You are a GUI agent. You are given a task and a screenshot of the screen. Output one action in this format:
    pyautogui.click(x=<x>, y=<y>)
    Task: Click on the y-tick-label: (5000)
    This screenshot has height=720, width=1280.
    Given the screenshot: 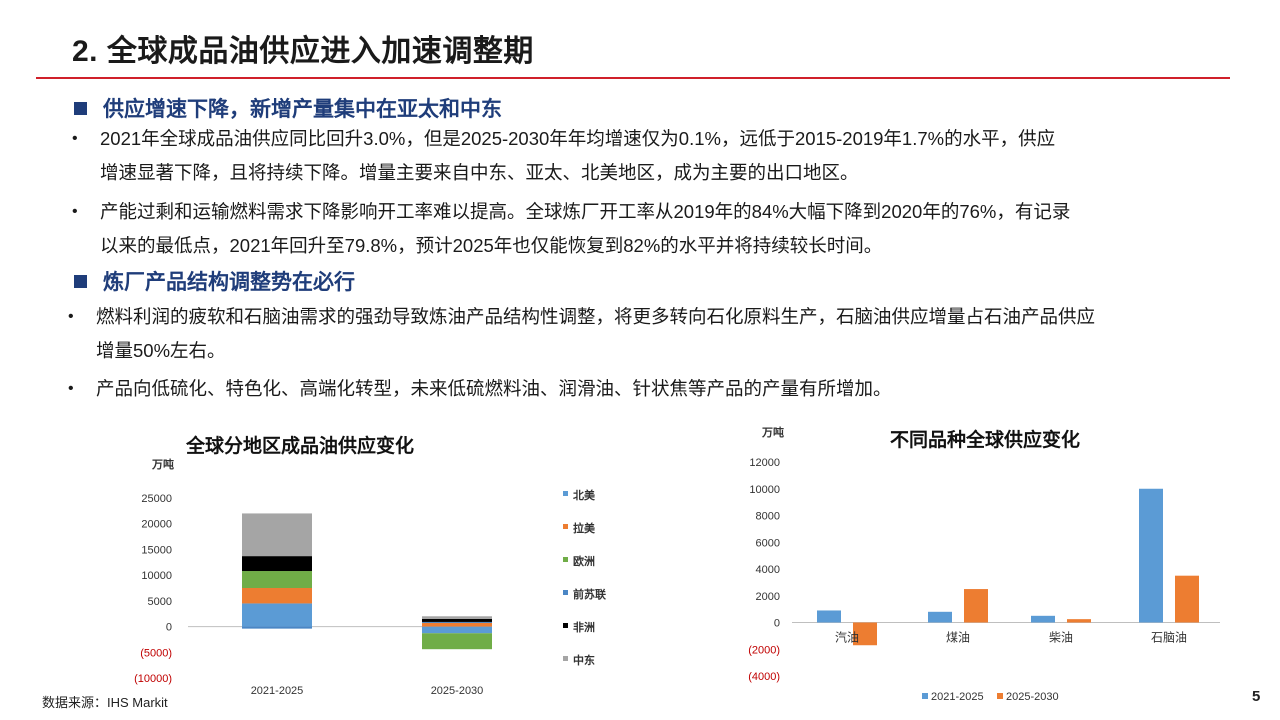 What is the action you would take?
    pyautogui.click(x=156, y=653)
    